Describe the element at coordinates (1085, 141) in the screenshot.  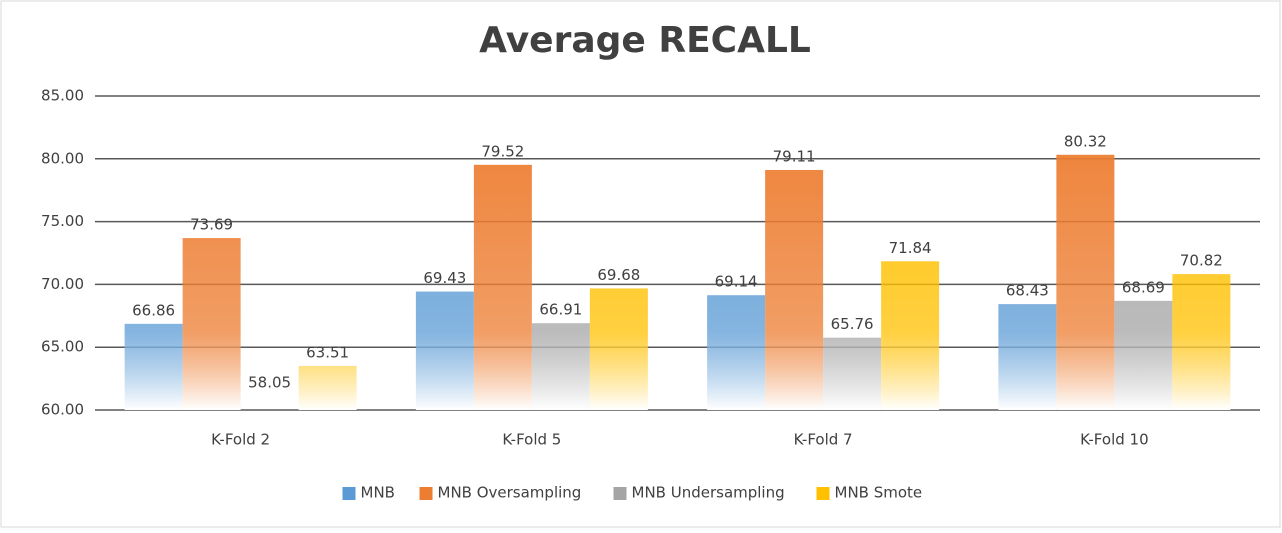
I see `data-label: 80.32` at that location.